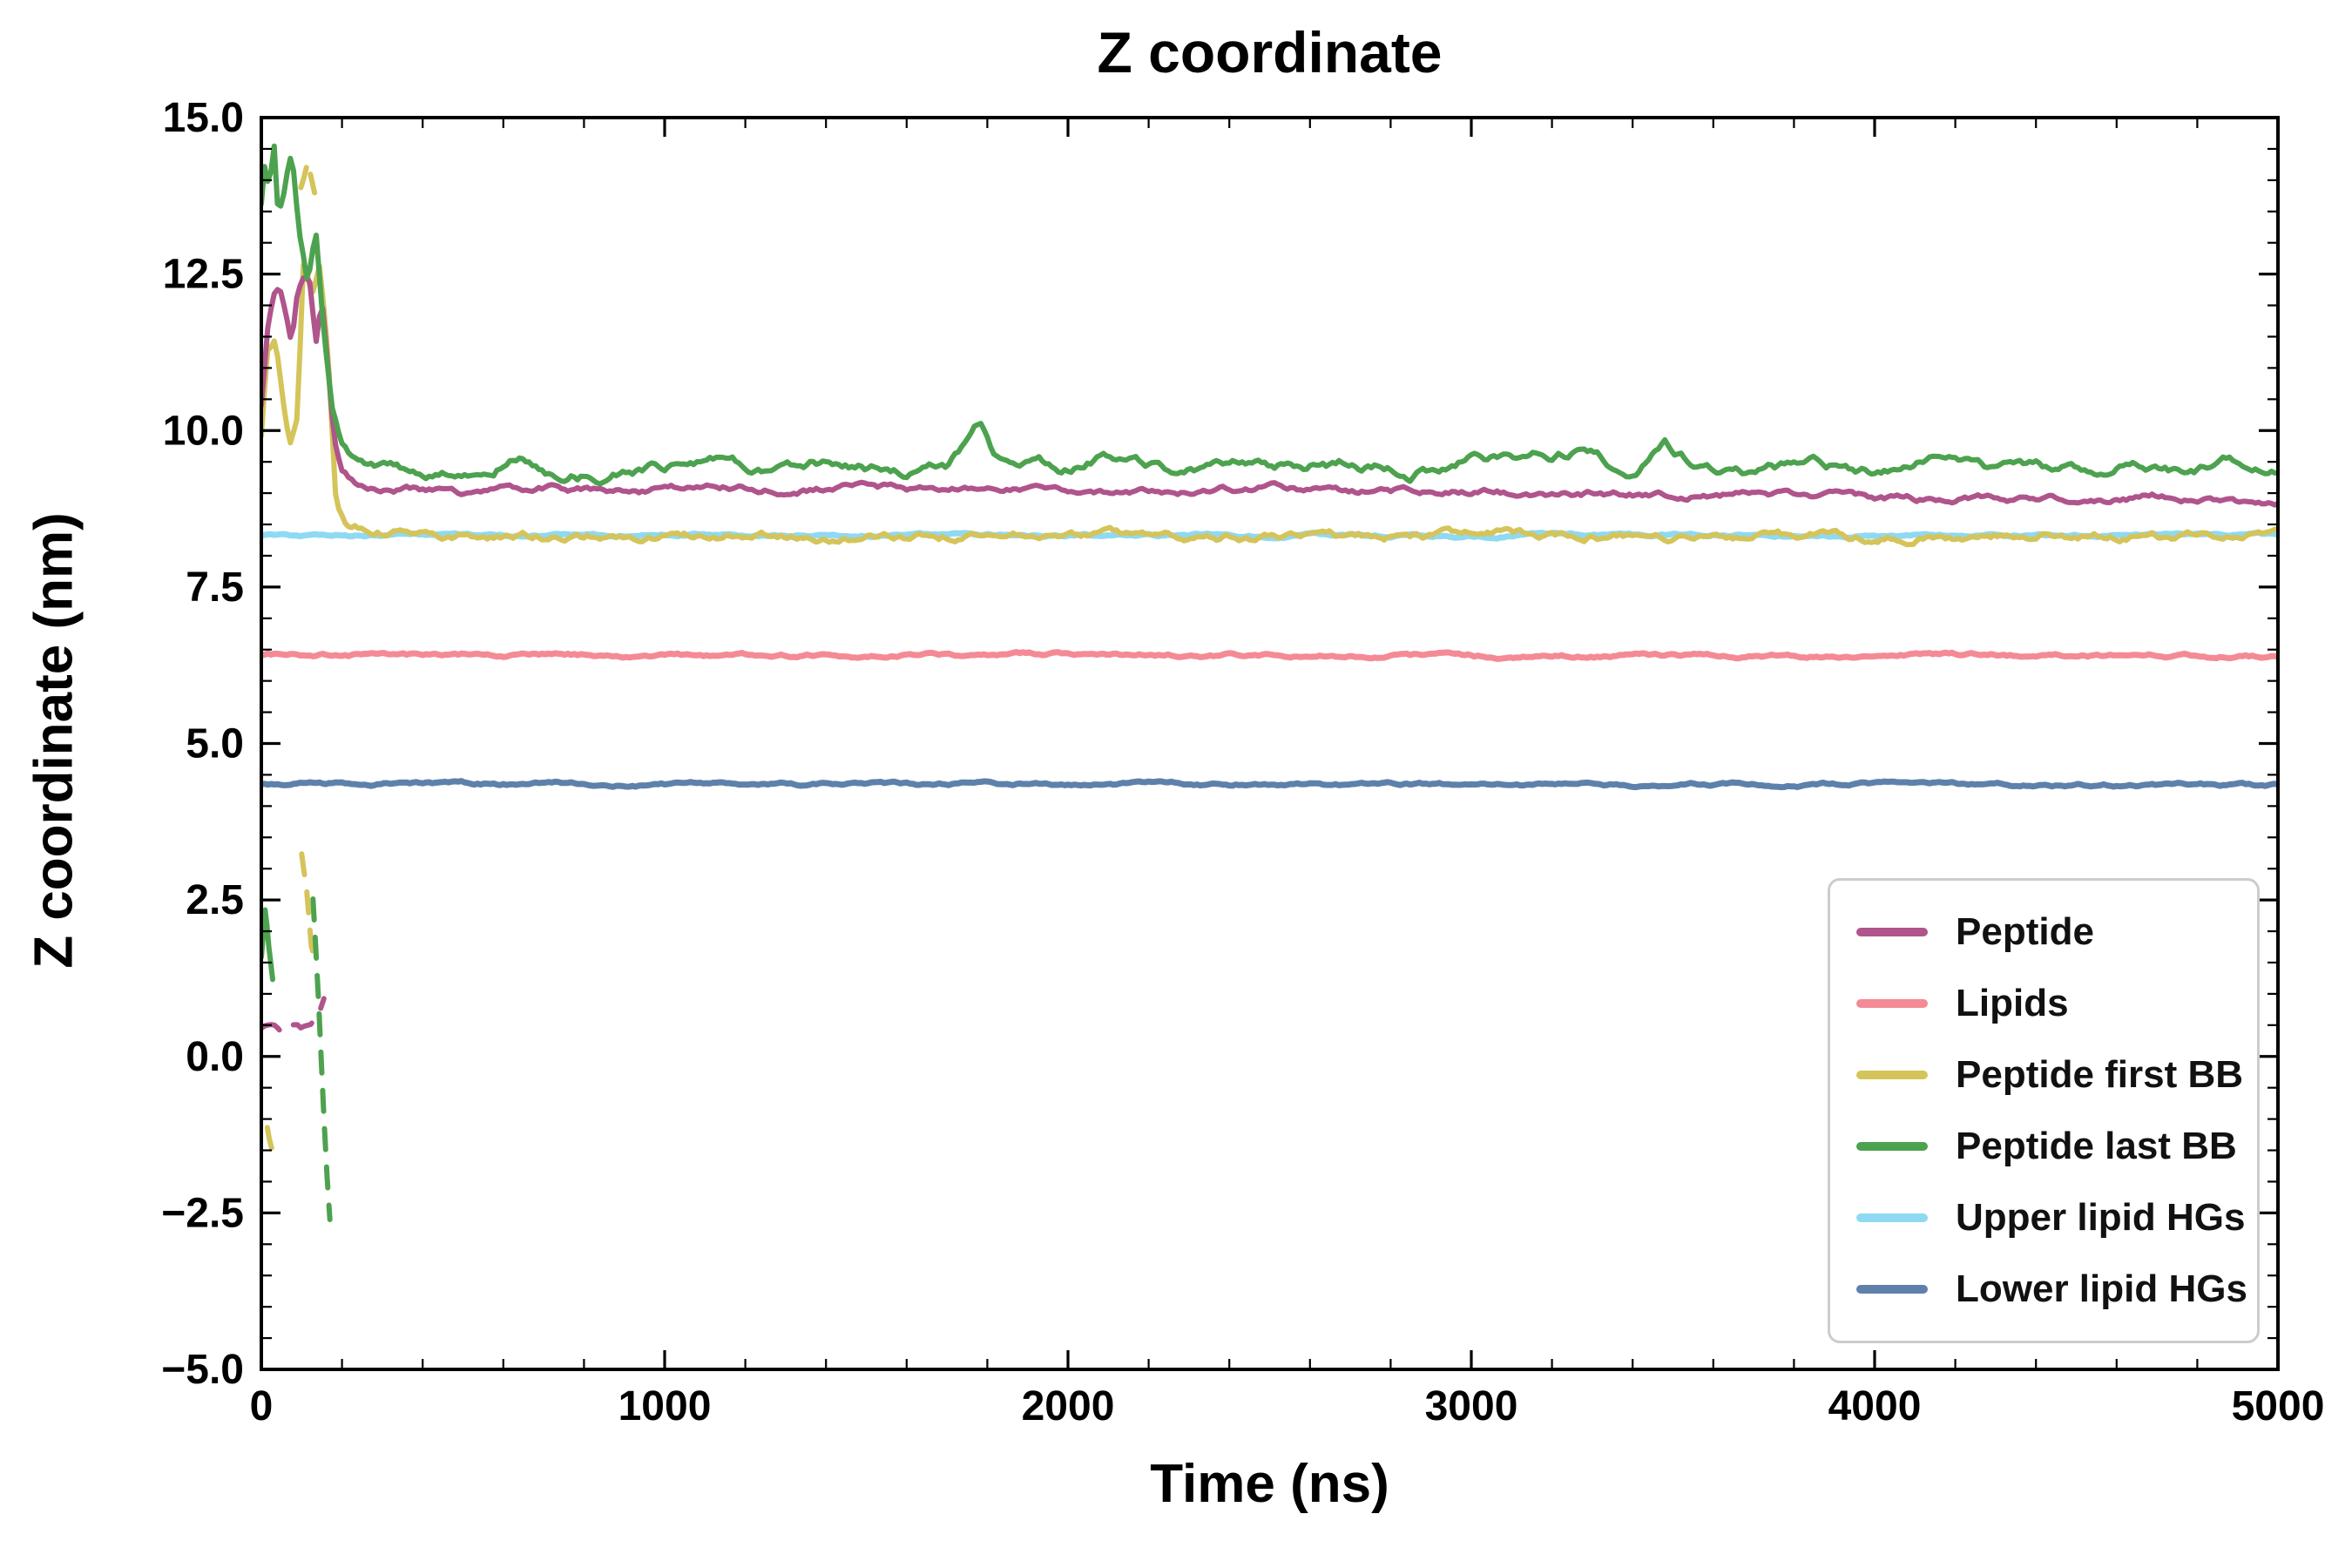  Describe the element at coordinates (262, 1406) in the screenshot. I see `x-tick-label: 0` at that location.